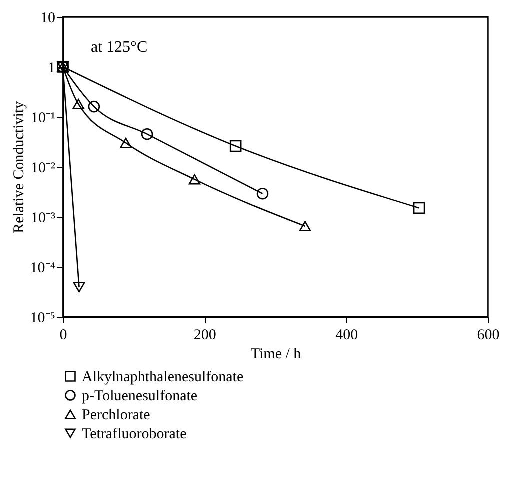  Describe the element at coordinates (43, 268) in the screenshot. I see `y-tick-label: 10⁻⁴` at that location.